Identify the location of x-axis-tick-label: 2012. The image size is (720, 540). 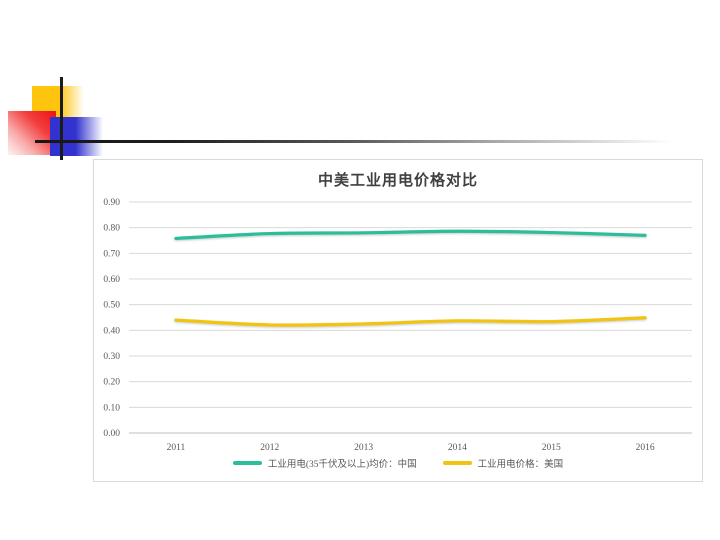
(269, 448).